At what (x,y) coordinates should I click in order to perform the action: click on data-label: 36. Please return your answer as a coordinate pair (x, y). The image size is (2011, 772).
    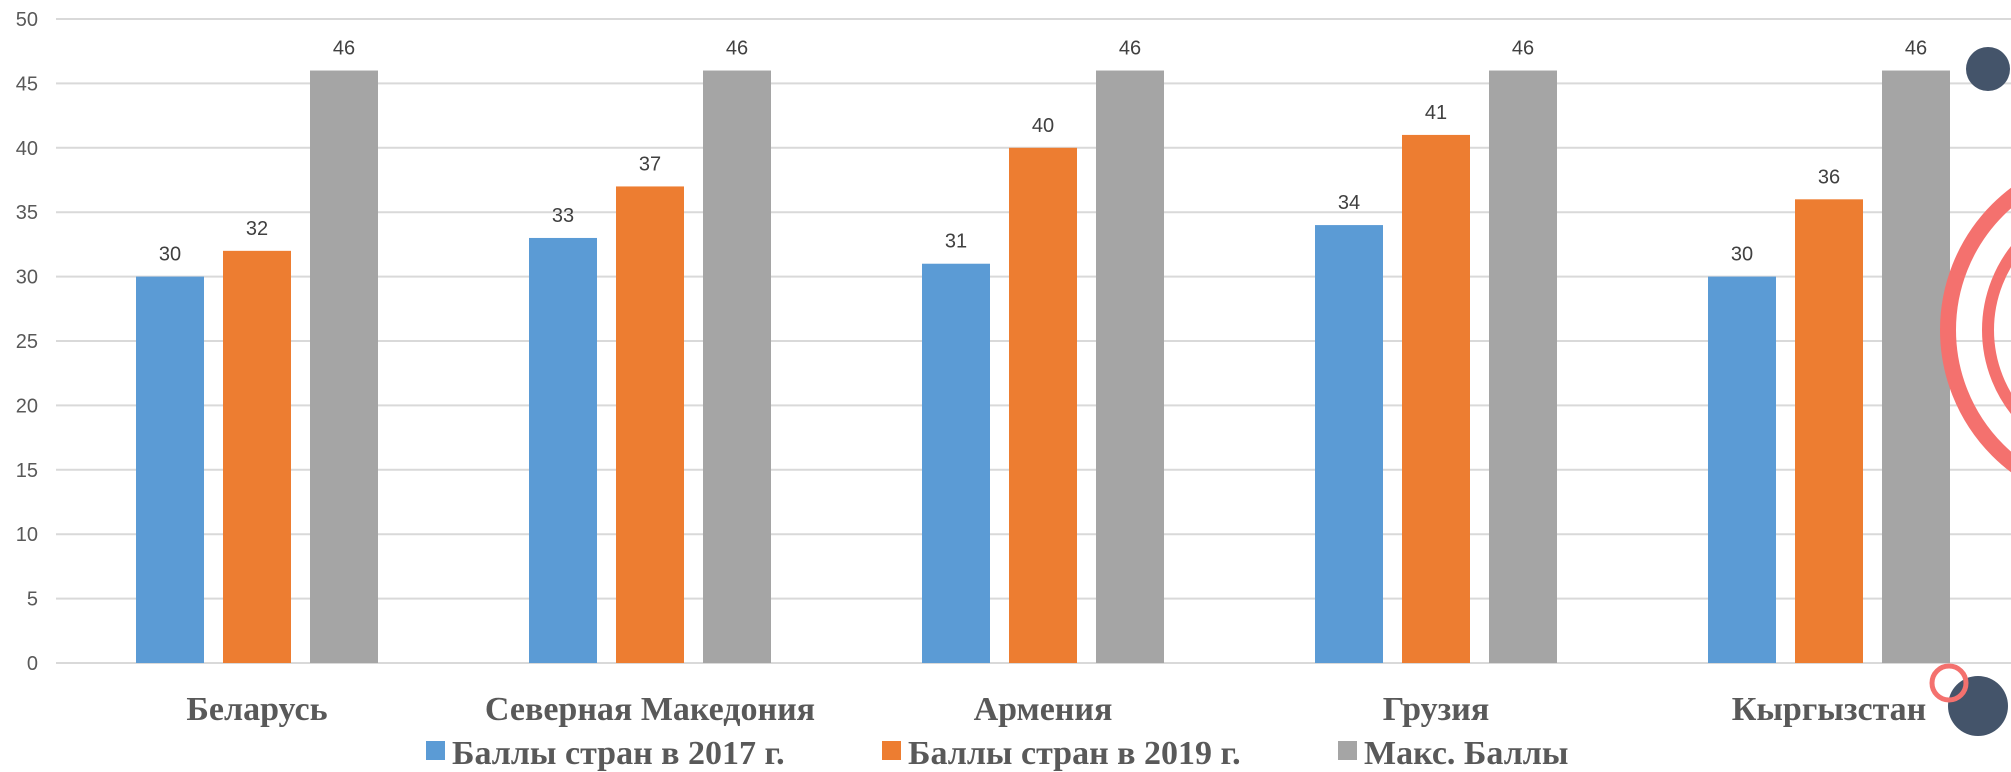
    Looking at the image, I should click on (1829, 177).